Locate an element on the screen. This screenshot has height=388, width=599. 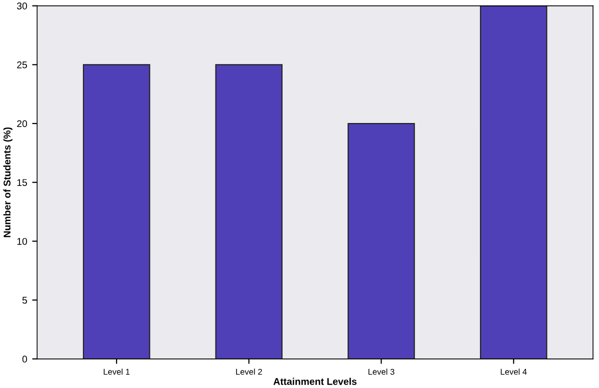
y-tick-label: 15 is located at coordinates (22, 182).